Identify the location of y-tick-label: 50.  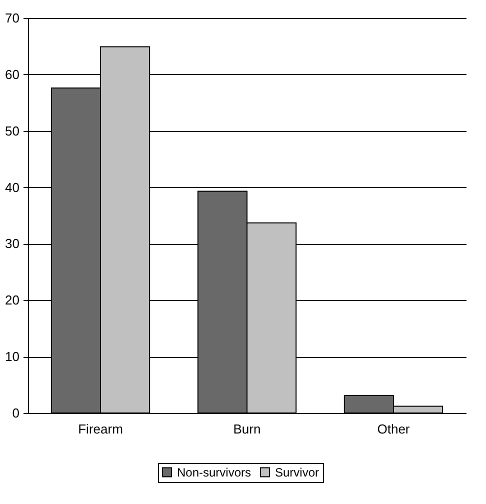
(12, 130).